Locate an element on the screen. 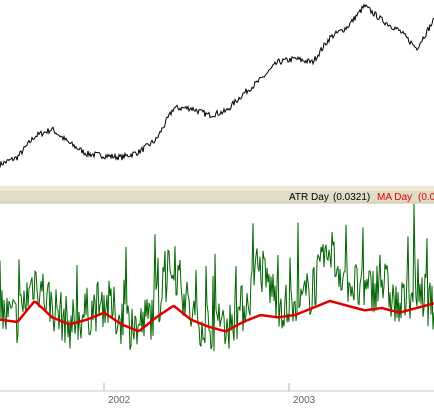  separator-bar is located at coordinates (217, 195).